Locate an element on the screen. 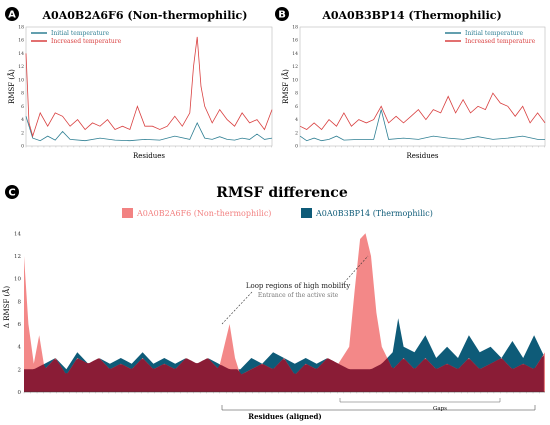 The image size is (550, 425). chart-a-ytick-label: 16 is located at coordinates (21, 41).